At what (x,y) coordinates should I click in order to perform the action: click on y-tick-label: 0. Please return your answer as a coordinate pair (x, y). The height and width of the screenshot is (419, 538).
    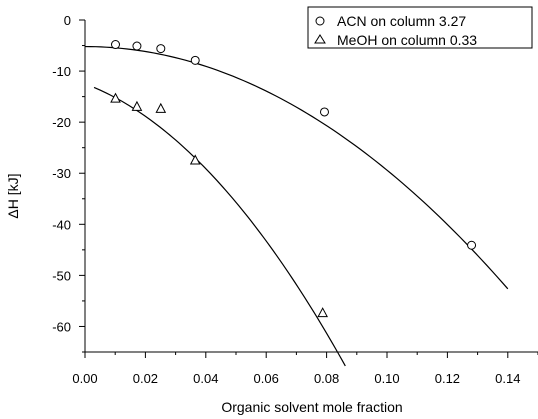
    Looking at the image, I should click on (67, 20).